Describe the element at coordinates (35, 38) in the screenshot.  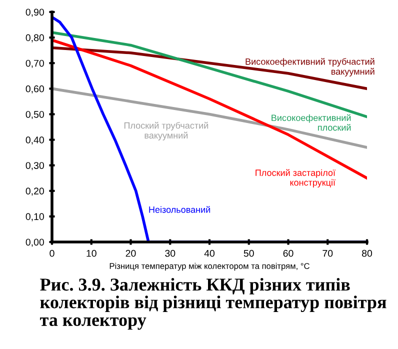
I see `y-tick-label: 0,80` at that location.